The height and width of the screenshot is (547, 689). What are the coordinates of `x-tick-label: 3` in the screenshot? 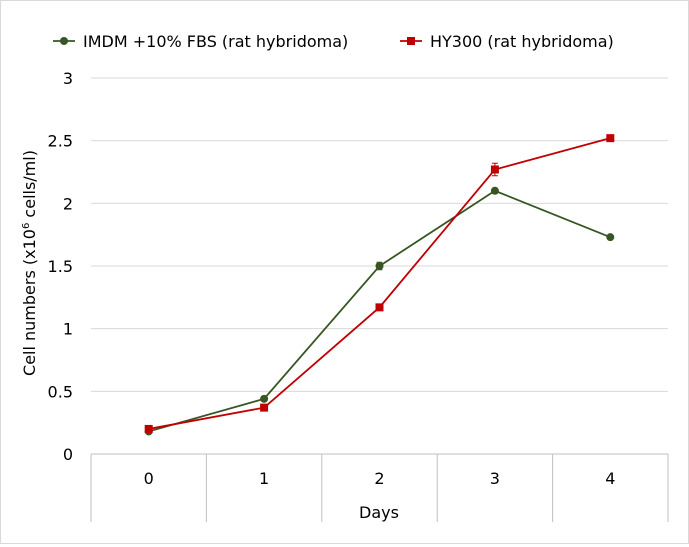 It's located at (495, 478).